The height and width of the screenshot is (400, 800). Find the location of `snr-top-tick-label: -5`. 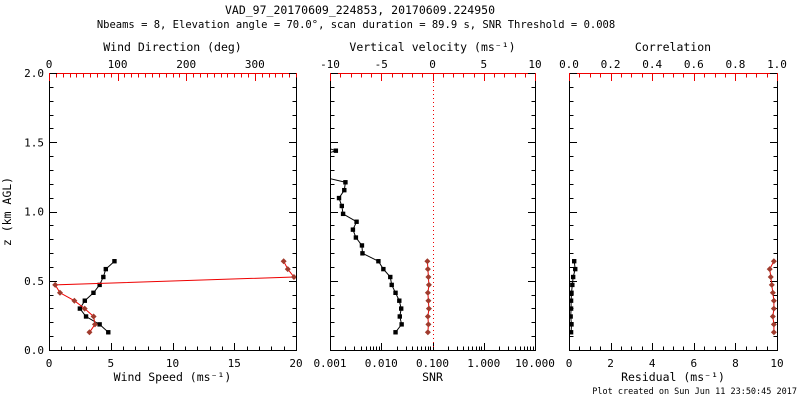

snr-top-tick-label: -5 is located at coordinates (381, 64).